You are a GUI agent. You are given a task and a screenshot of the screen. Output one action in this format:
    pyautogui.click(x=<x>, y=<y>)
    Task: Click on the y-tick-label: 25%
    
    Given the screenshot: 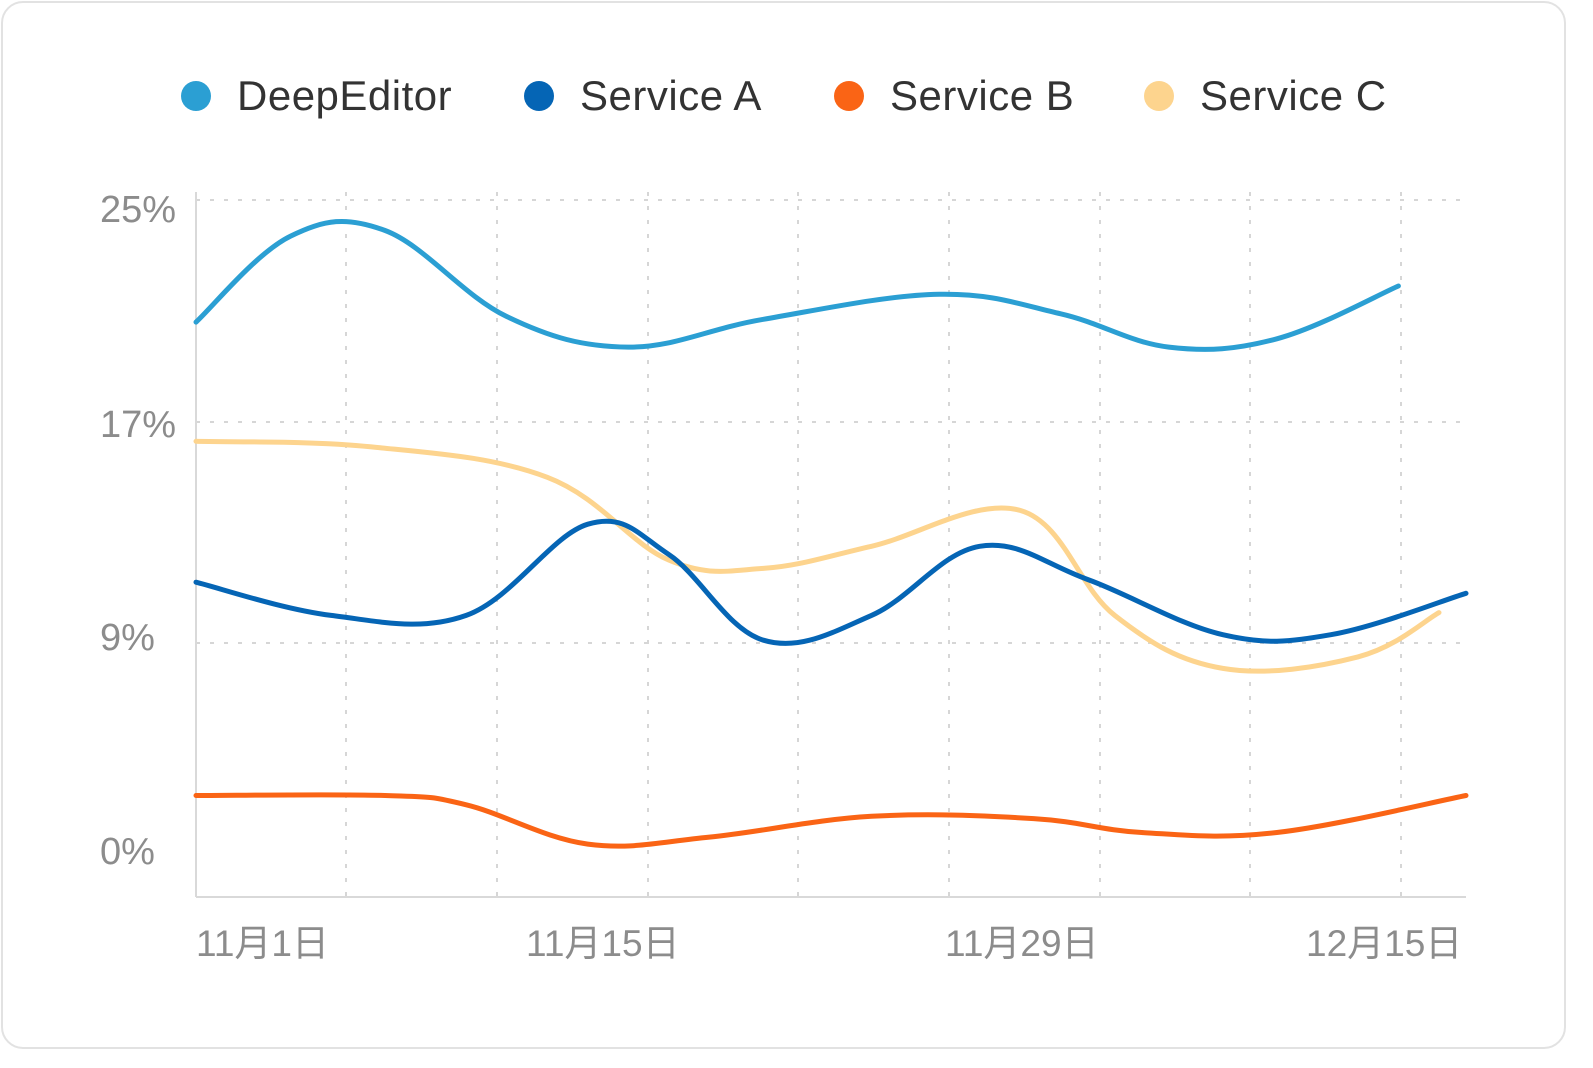 What is the action you would take?
    pyautogui.click(x=138, y=210)
    